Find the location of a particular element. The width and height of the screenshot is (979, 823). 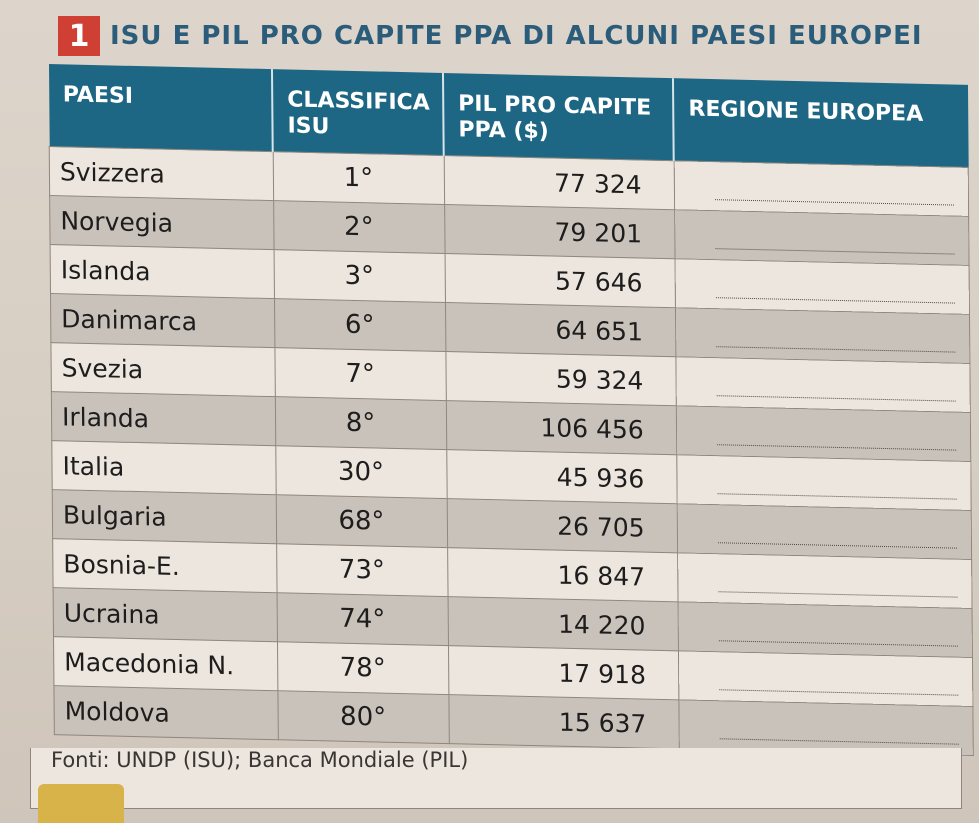

column-header-gdp: PIL PRO CAPITE PPA ($) is located at coordinates (558, 116).